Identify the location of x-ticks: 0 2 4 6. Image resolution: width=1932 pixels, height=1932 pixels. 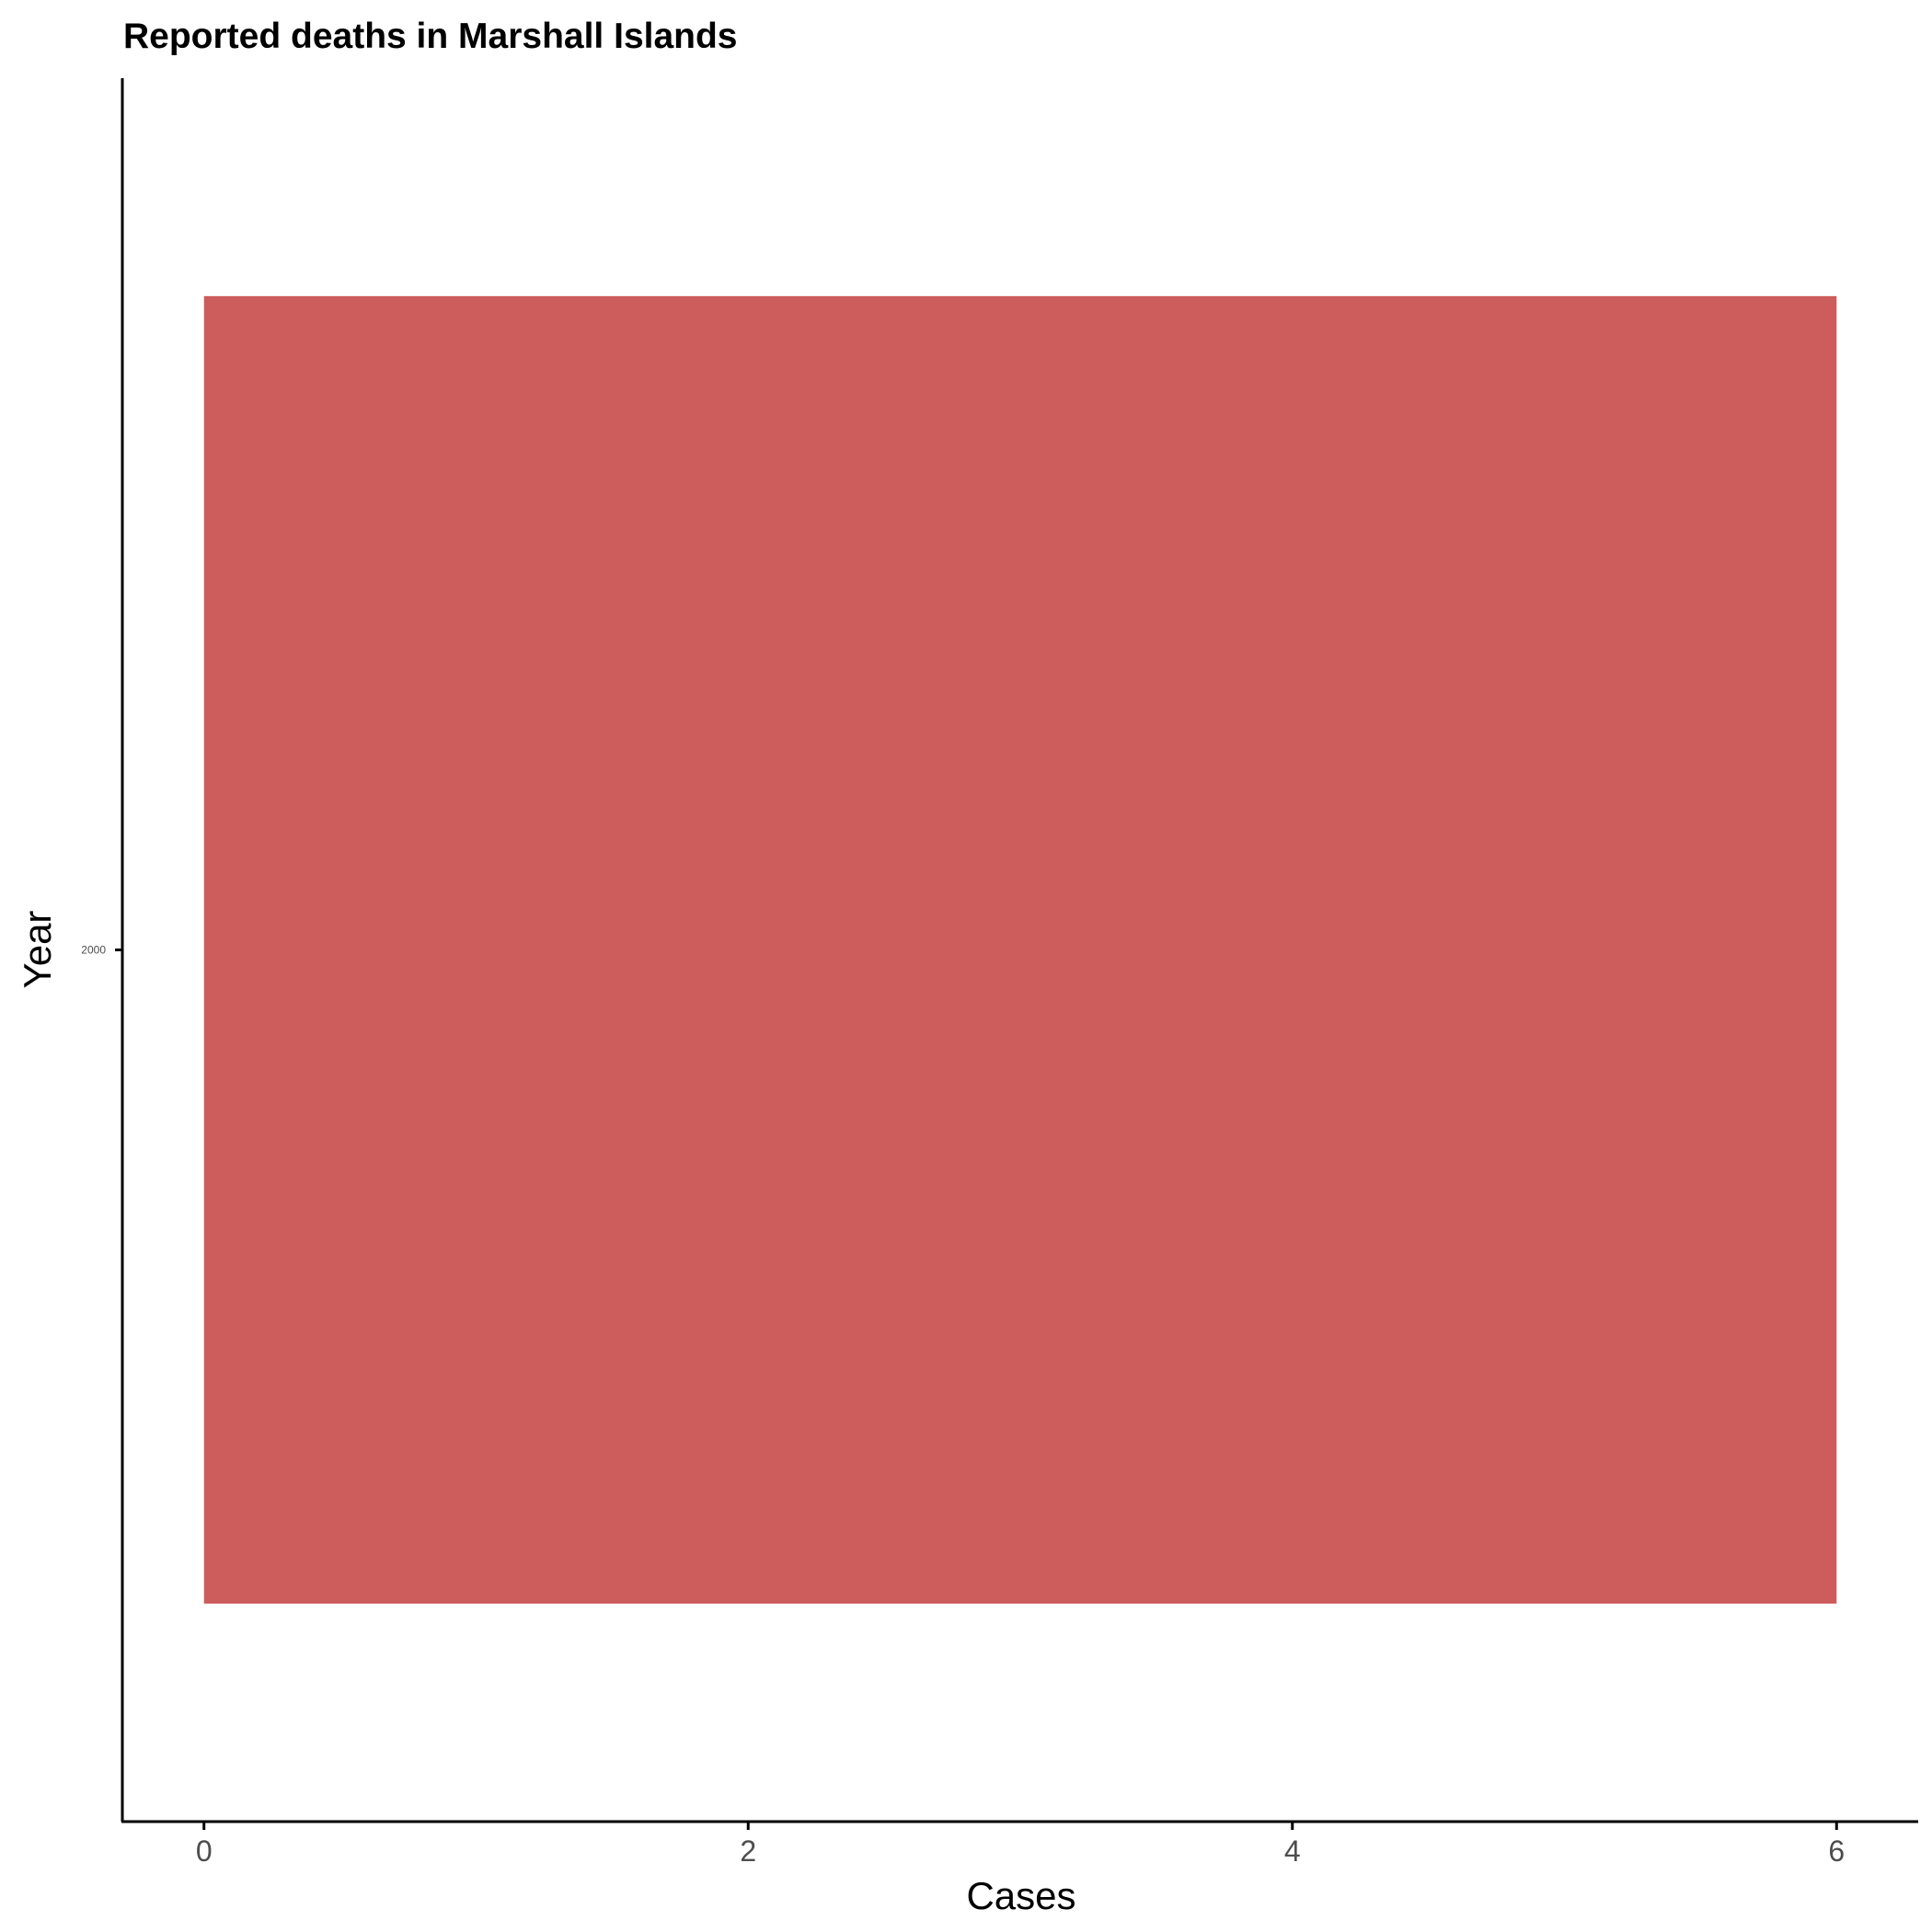
(1020, 1845).